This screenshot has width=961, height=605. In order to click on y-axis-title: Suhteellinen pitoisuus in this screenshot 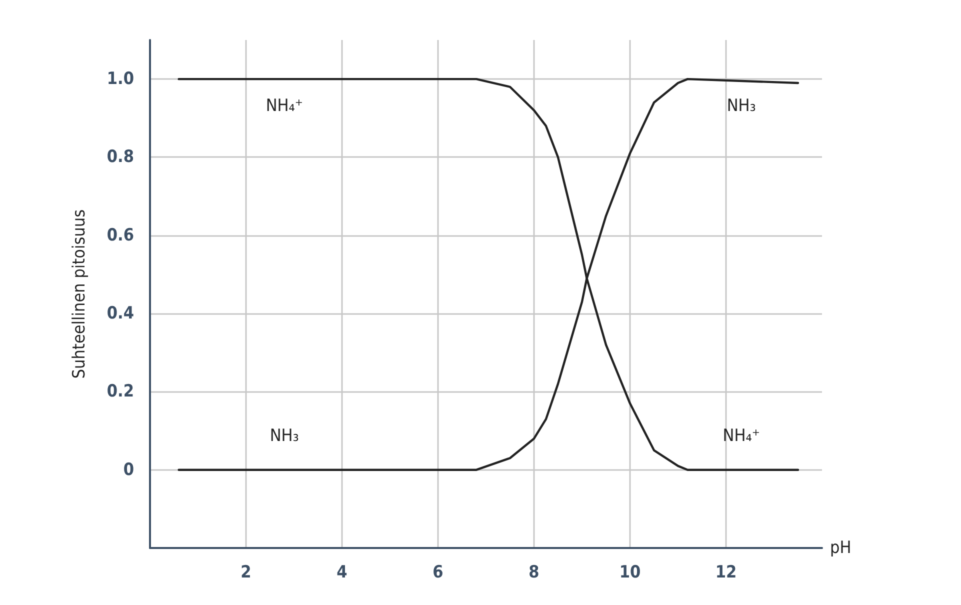, I will do `click(80, 294)`.